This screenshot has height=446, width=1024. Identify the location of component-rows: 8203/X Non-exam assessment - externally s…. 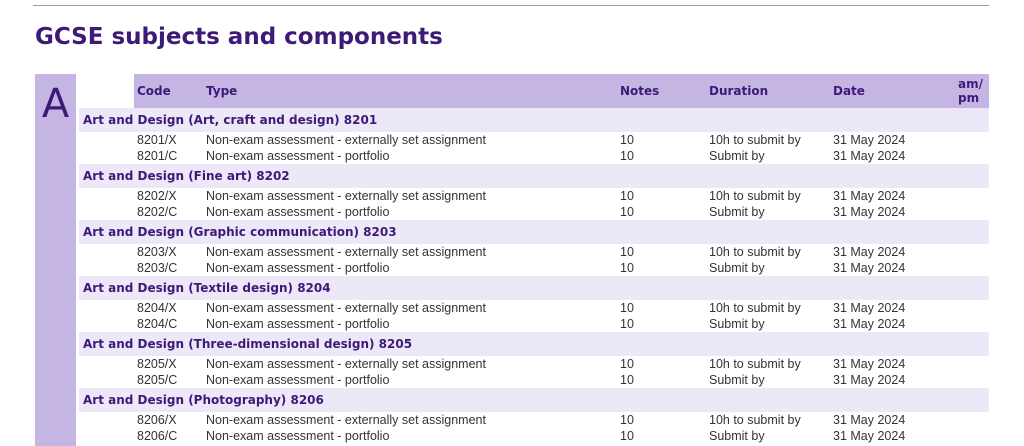
(534, 260).